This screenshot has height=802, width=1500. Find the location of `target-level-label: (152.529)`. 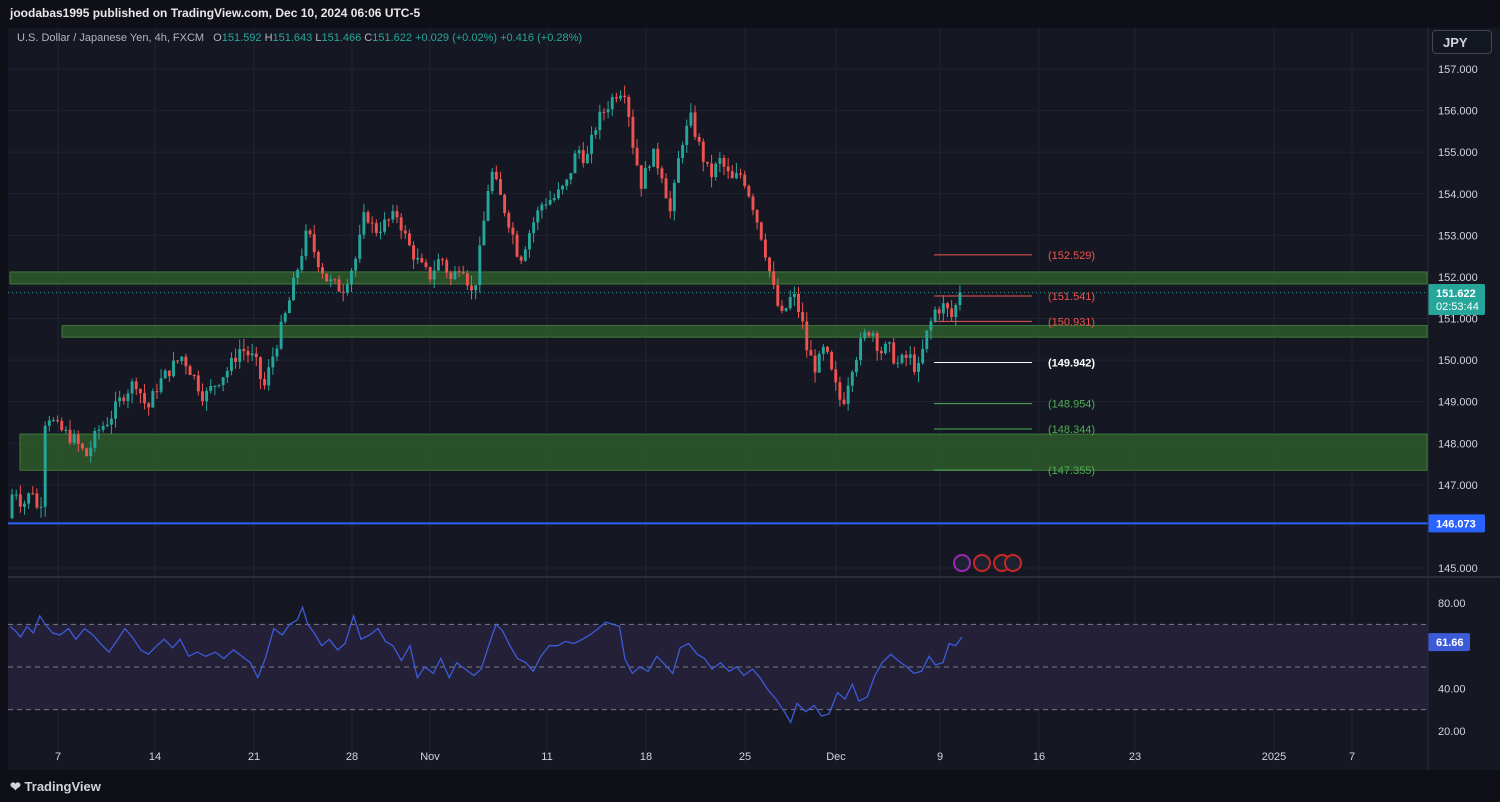

target-level-label: (152.529) is located at coordinates (1071, 256).